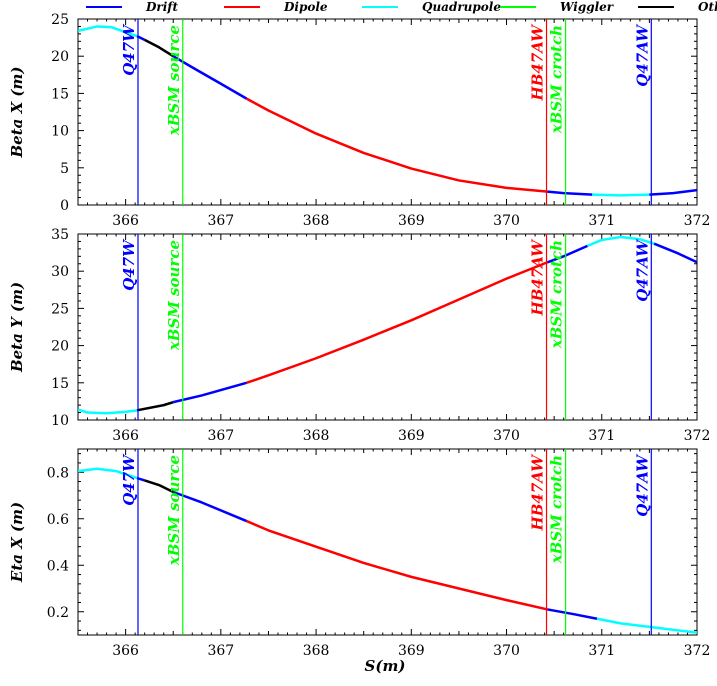 This screenshot has width=717, height=686. What do you see at coordinates (461, 7) in the screenshot?
I see `legend-label-quadrupole: Quadrupole` at bounding box center [461, 7].